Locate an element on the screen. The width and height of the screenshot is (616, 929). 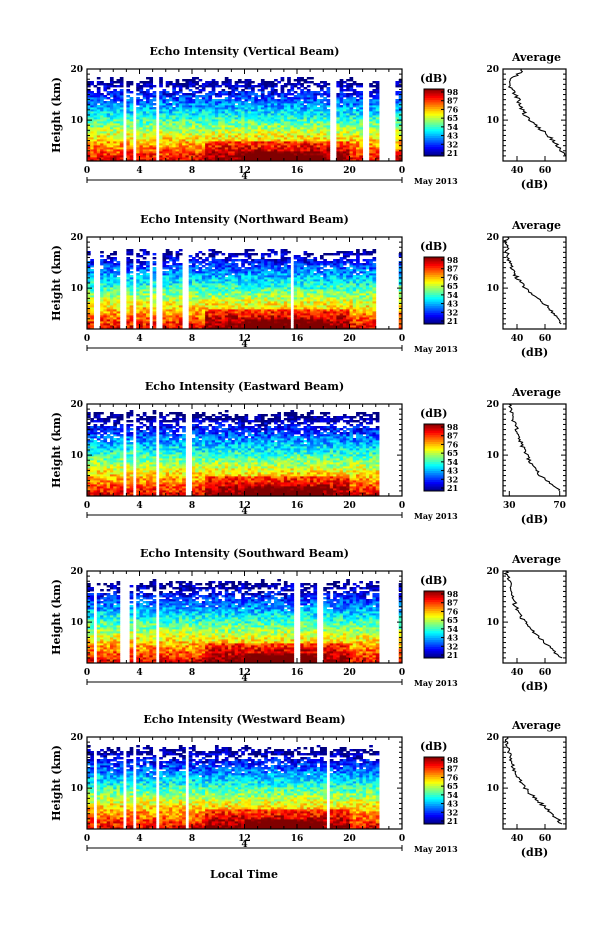
colorbar-segment is located at coordinates (434, 124).